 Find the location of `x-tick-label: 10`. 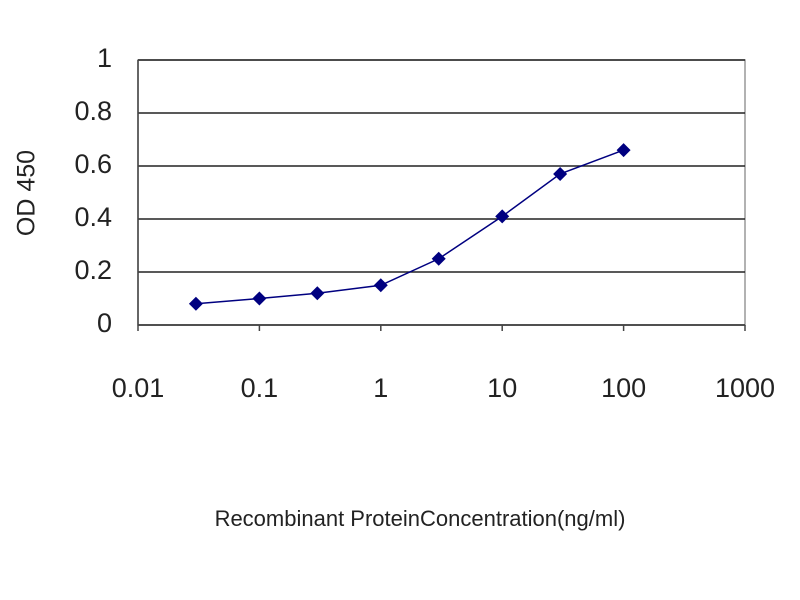

x-tick-label: 10 is located at coordinates (502, 388).